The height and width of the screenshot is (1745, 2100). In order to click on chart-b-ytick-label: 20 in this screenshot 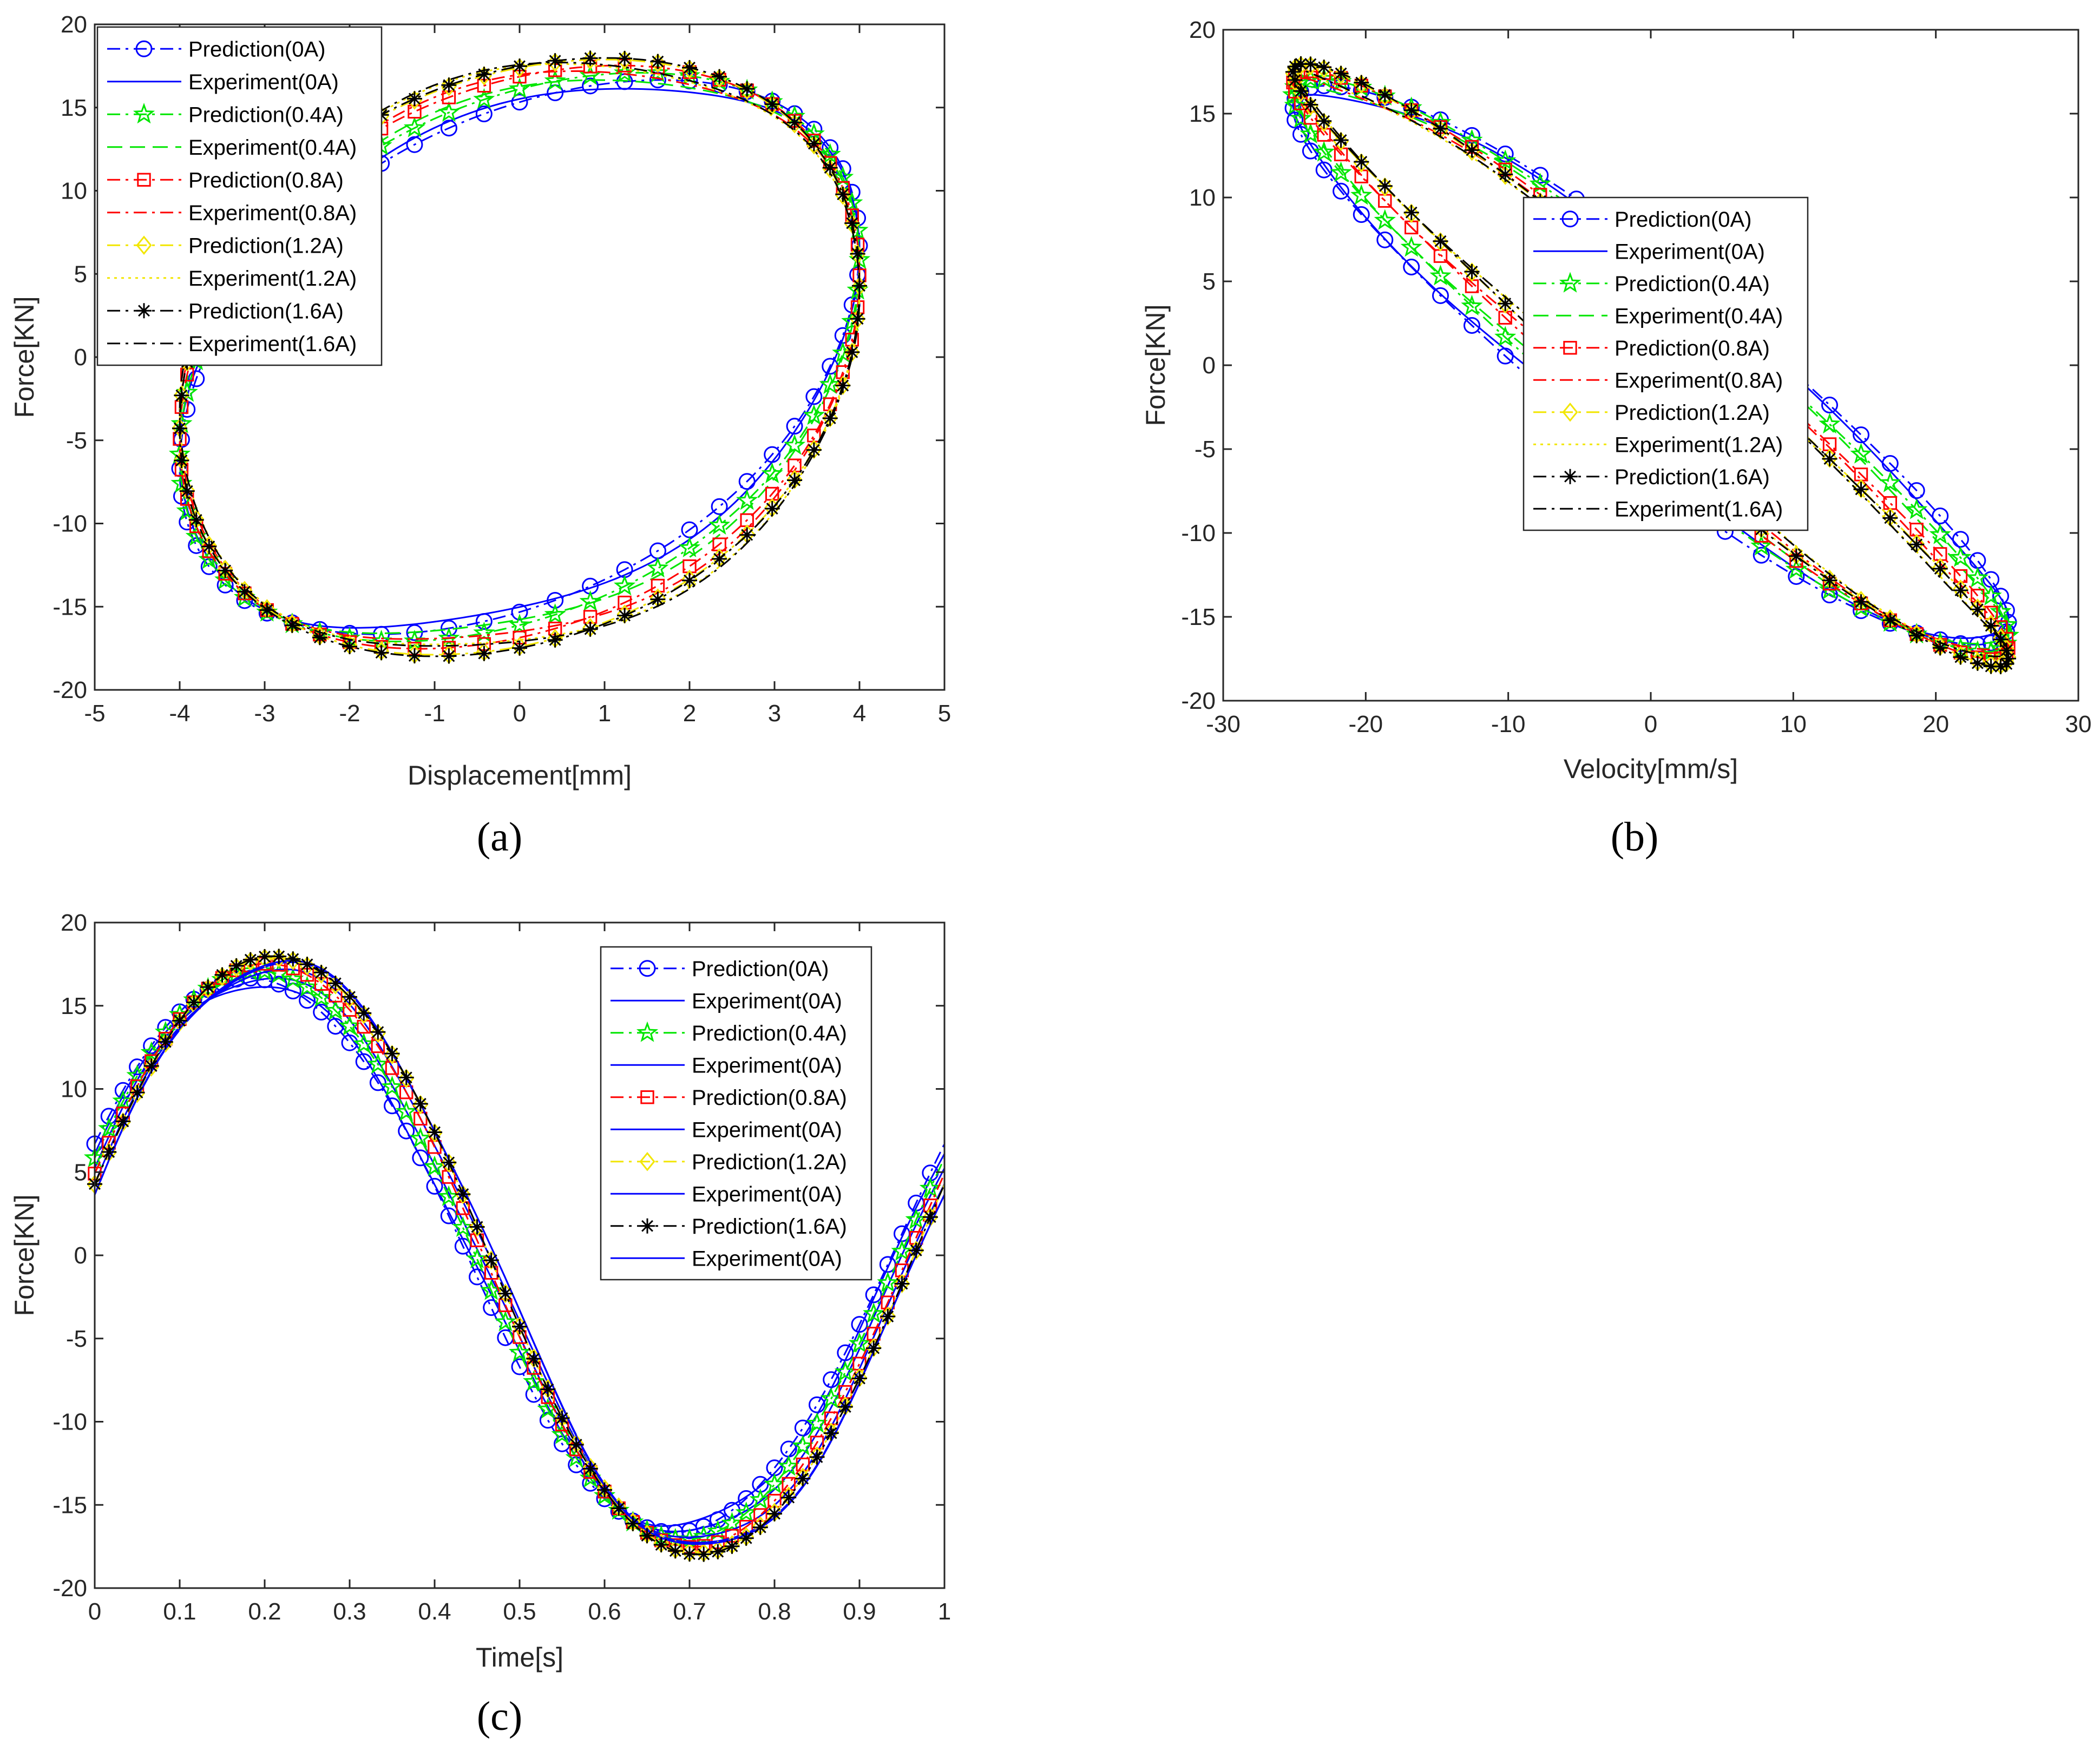, I will do `click(1202, 30)`.